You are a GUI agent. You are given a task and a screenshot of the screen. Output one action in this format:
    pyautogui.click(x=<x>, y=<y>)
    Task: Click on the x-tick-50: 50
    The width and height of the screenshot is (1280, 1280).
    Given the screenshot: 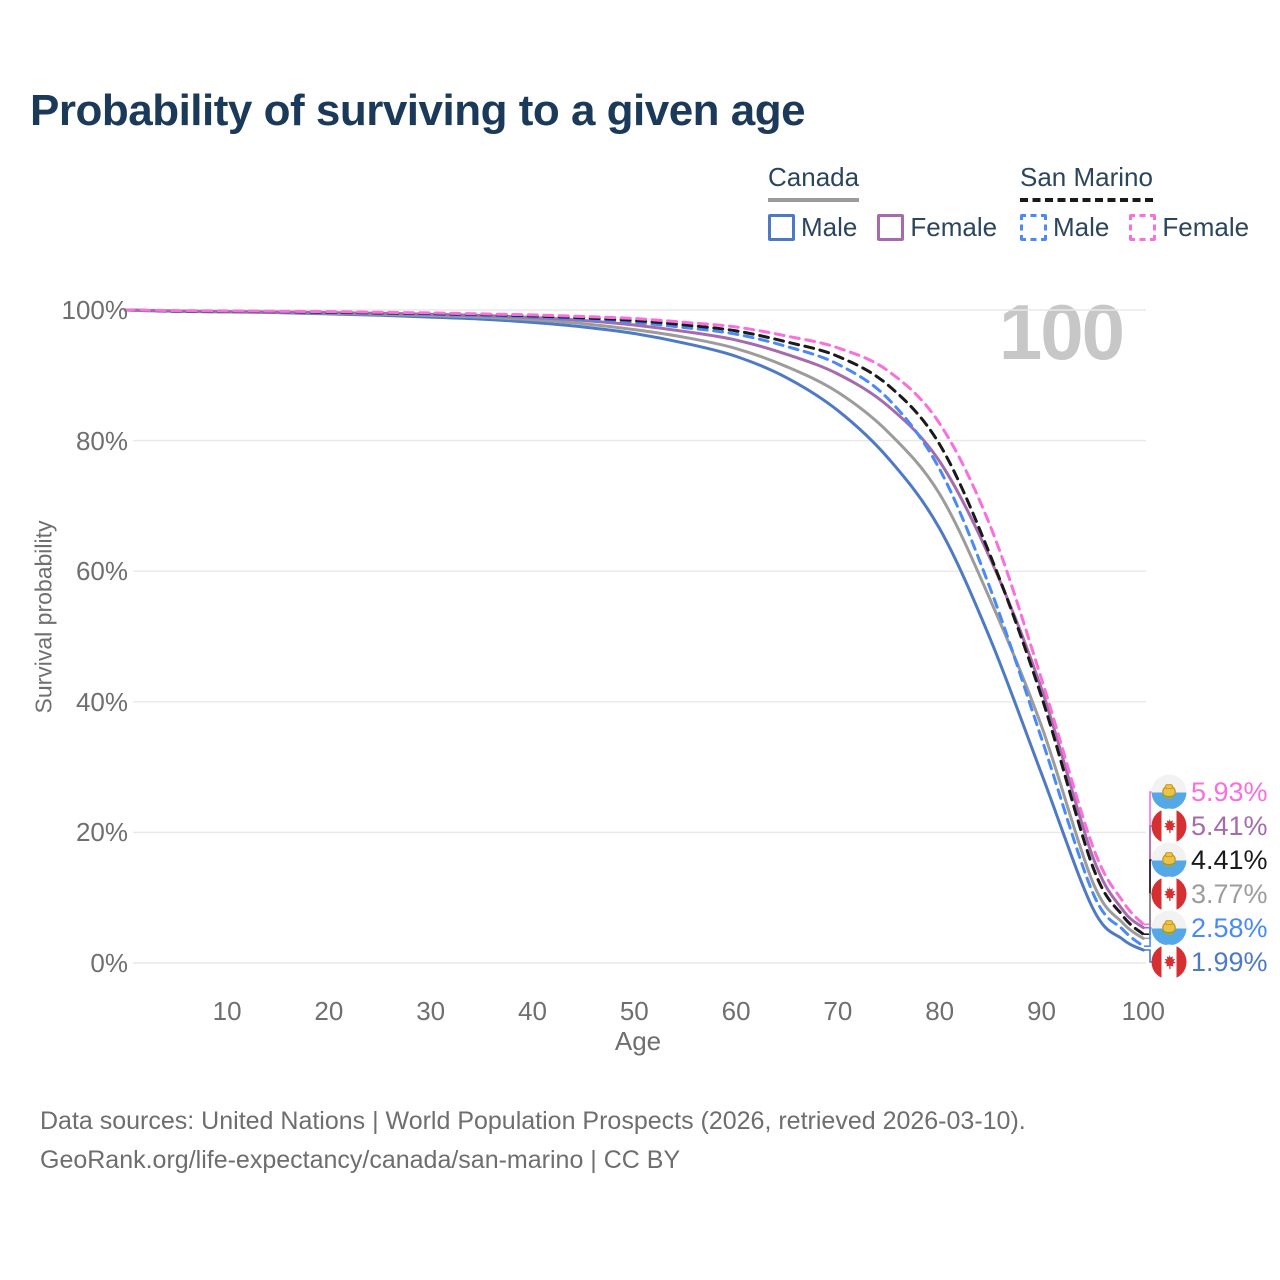 What is the action you would take?
    pyautogui.click(x=634, y=1011)
    